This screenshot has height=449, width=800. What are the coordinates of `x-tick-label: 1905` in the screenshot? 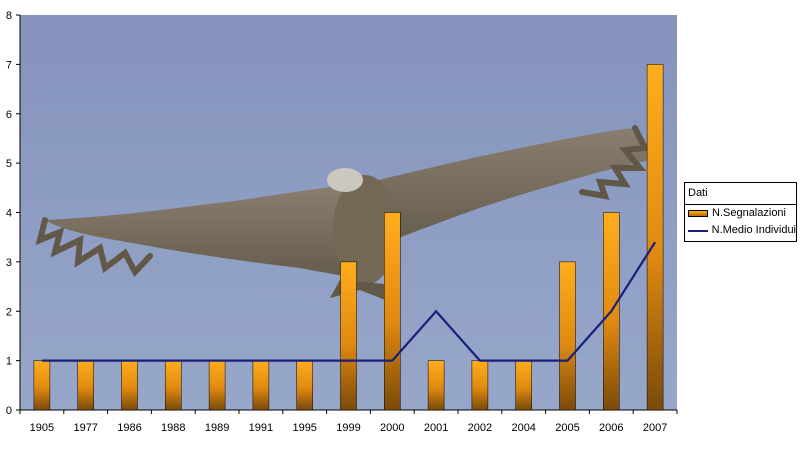 It's located at (42, 428).